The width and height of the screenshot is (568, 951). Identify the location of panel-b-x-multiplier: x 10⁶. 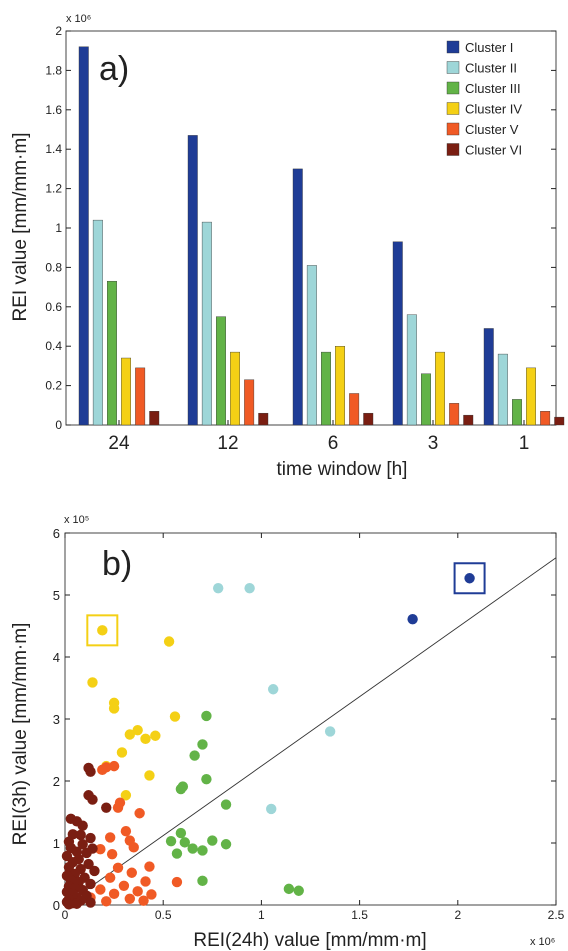
(542, 942).